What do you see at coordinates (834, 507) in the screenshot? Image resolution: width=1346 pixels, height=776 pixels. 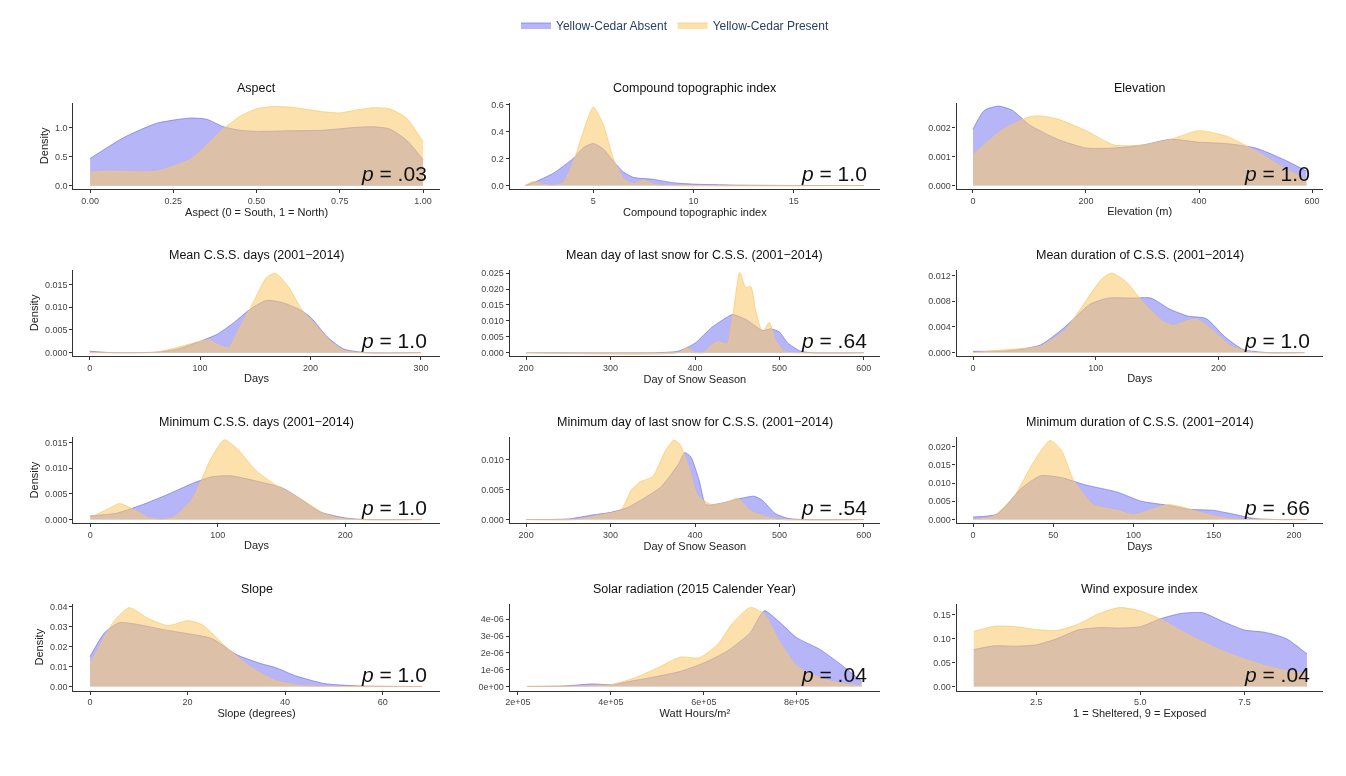 I see `annotation: p = .54` at bounding box center [834, 507].